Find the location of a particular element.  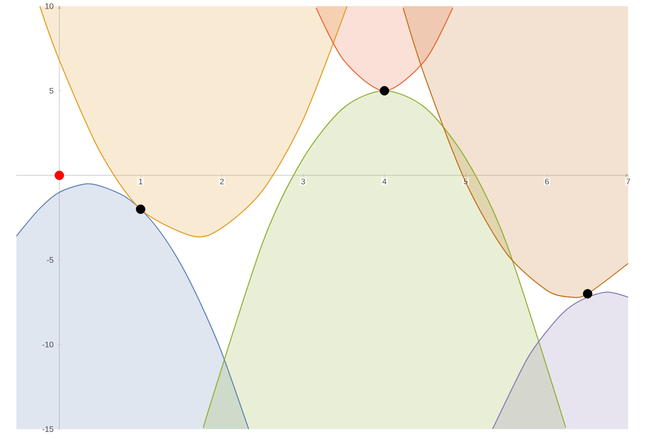

x-tick-label: 2 is located at coordinates (222, 181).